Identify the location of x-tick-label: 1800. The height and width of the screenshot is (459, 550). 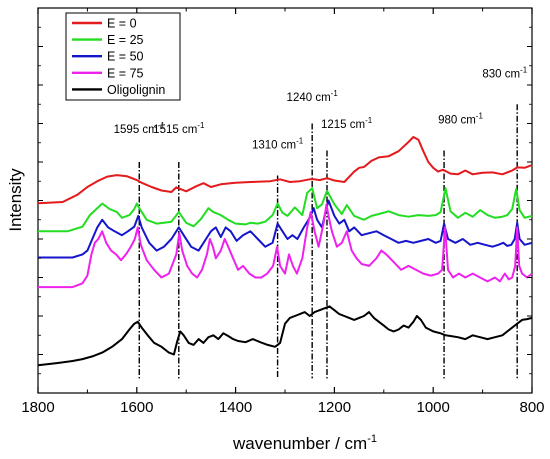
(37, 407).